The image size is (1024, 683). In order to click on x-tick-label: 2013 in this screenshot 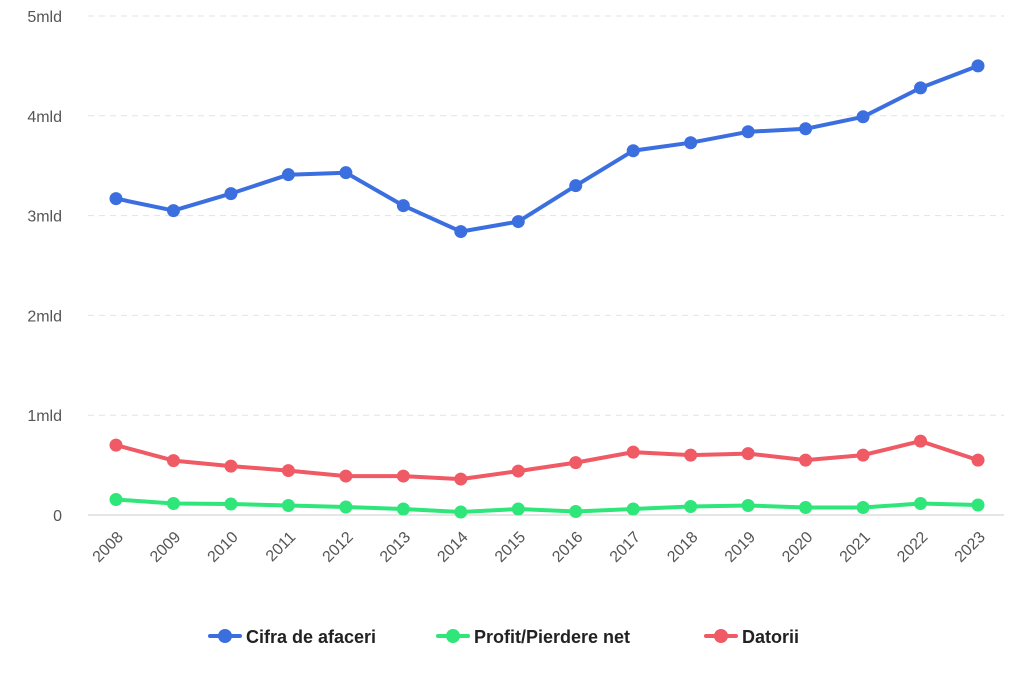, I will do `click(395, 547)`.